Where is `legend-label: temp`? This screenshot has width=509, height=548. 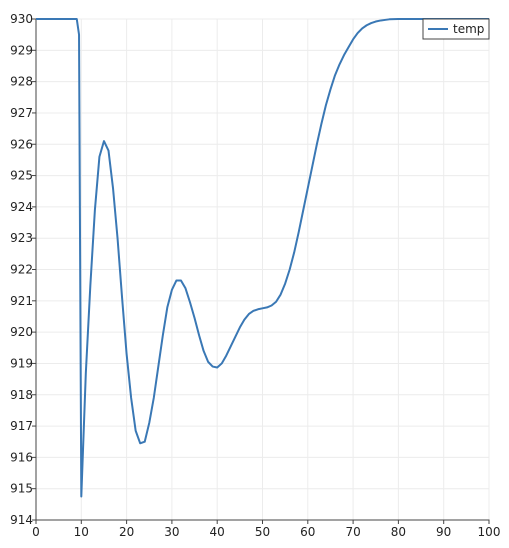
legend-label: temp is located at coordinates (468, 29).